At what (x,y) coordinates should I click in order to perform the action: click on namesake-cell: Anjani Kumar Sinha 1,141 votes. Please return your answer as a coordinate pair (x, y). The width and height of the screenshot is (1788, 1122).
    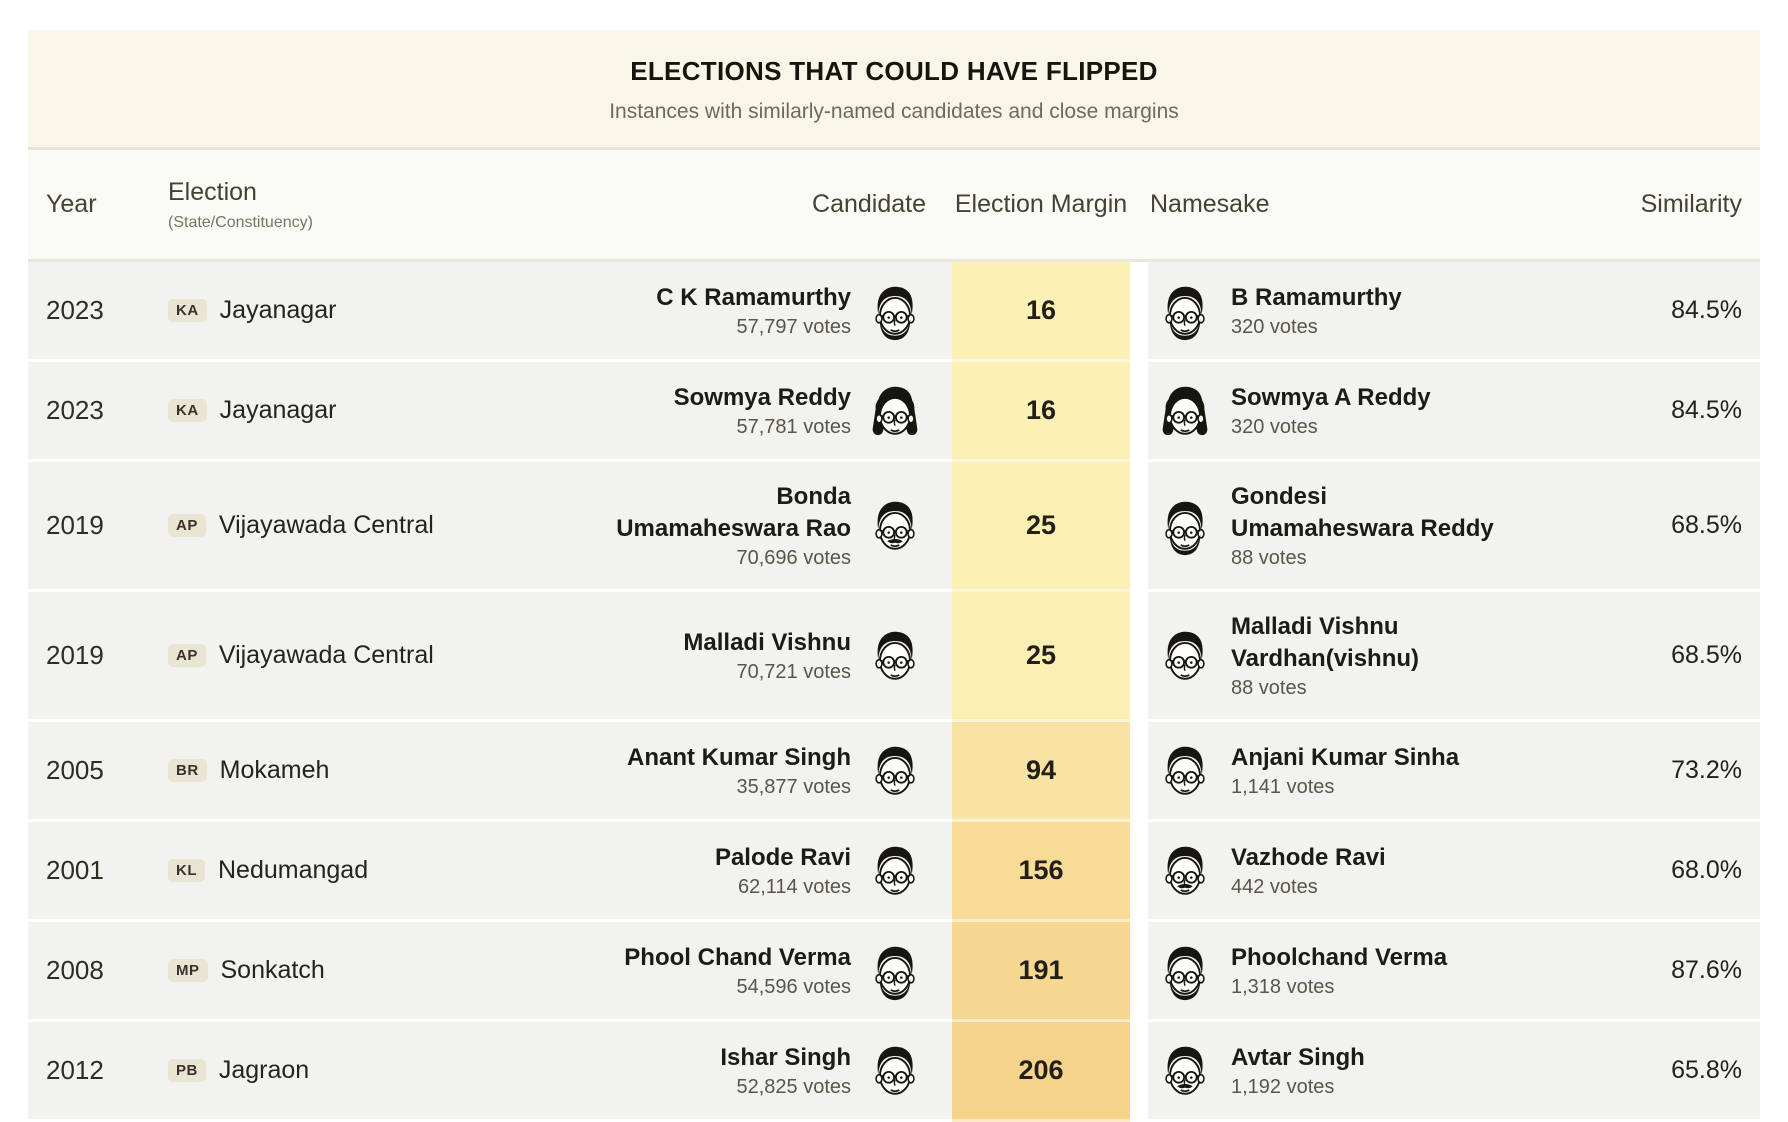
    Looking at the image, I should click on (1333, 770).